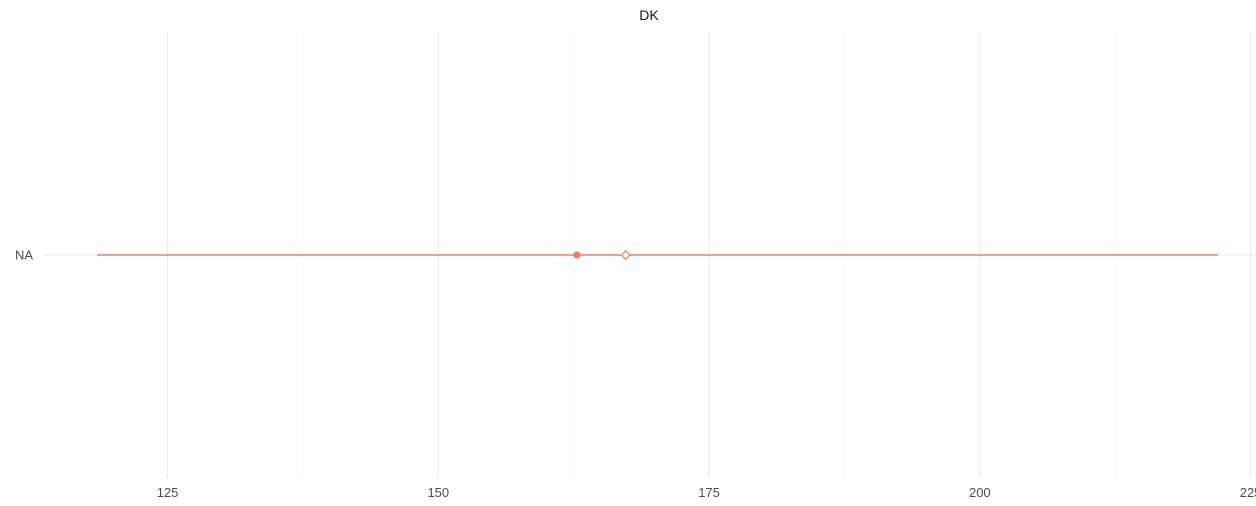 This screenshot has height=506, width=1256. What do you see at coordinates (625, 255) in the screenshot?
I see `mean-diamond-marker` at bounding box center [625, 255].